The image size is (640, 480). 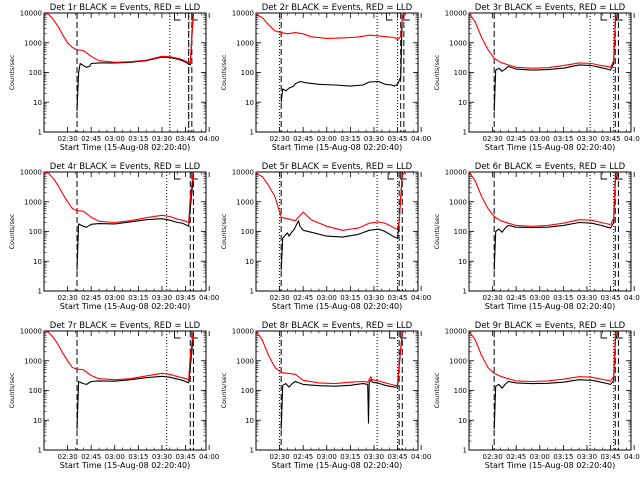 I want to click on subplot-title: Det 6r BLACK = Events, RED = LLD, so click(x=550, y=167).